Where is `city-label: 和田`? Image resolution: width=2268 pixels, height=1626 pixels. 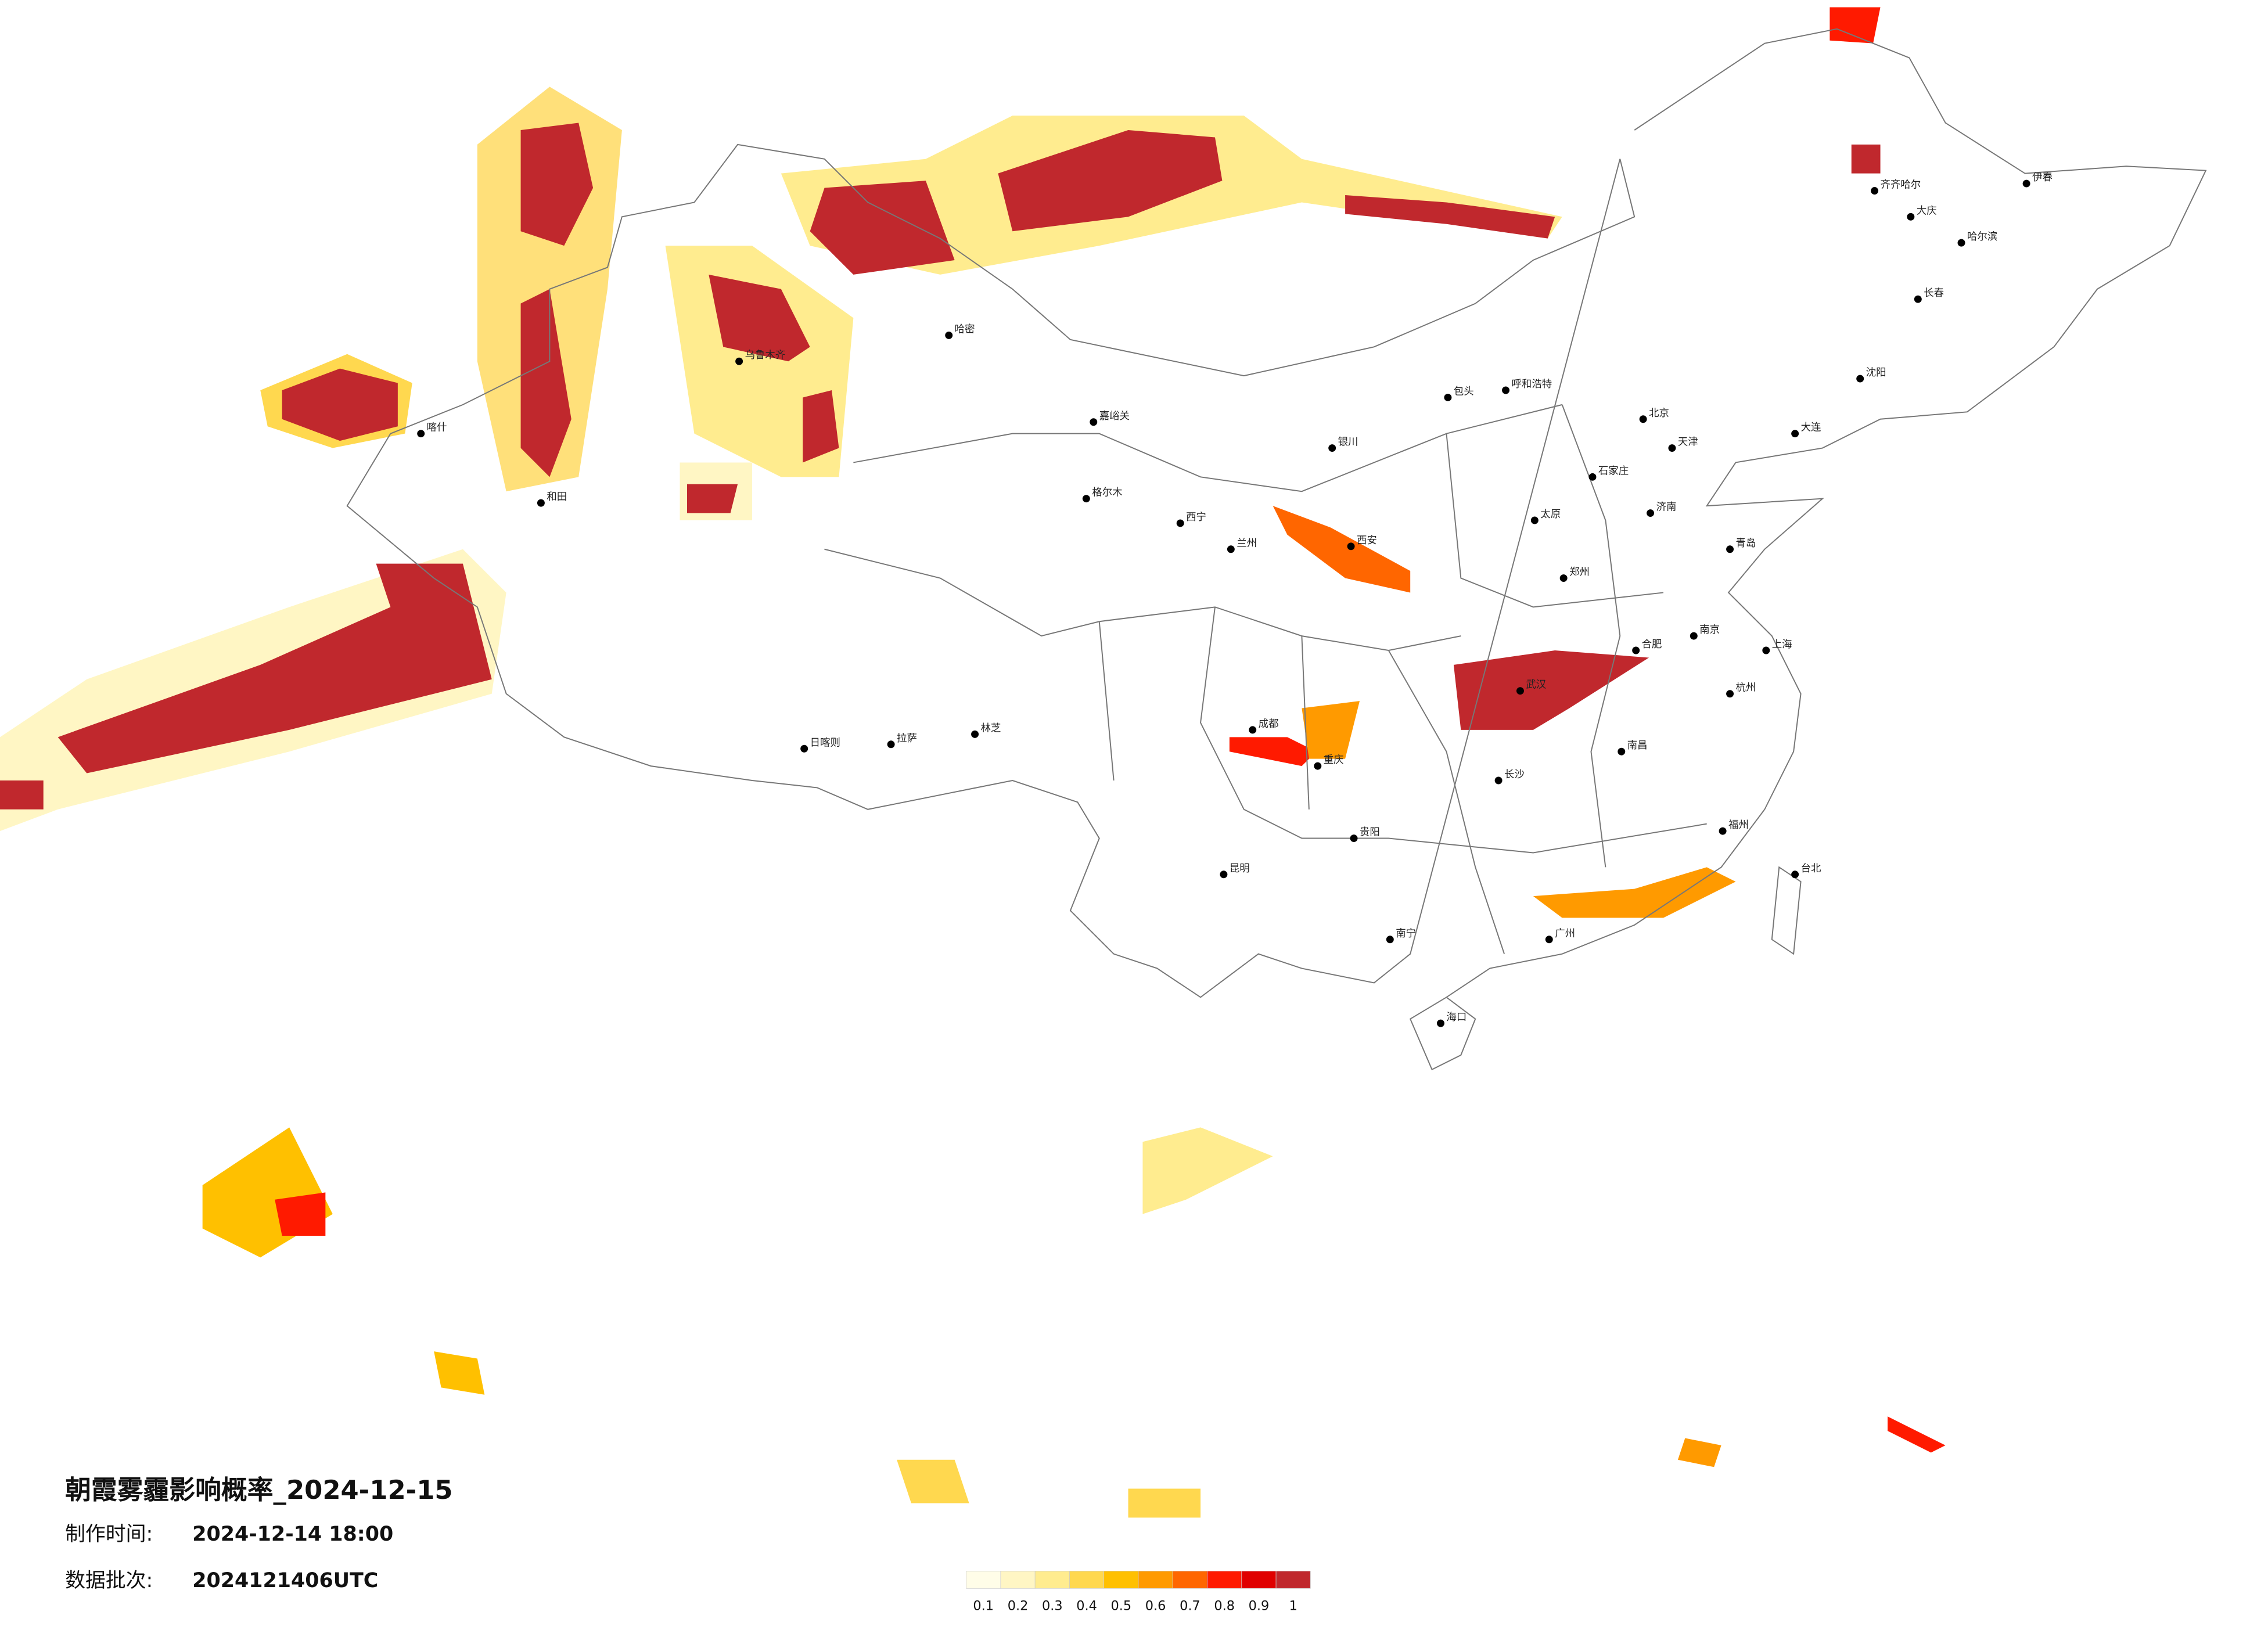
city-label: 和田 is located at coordinates (557, 497).